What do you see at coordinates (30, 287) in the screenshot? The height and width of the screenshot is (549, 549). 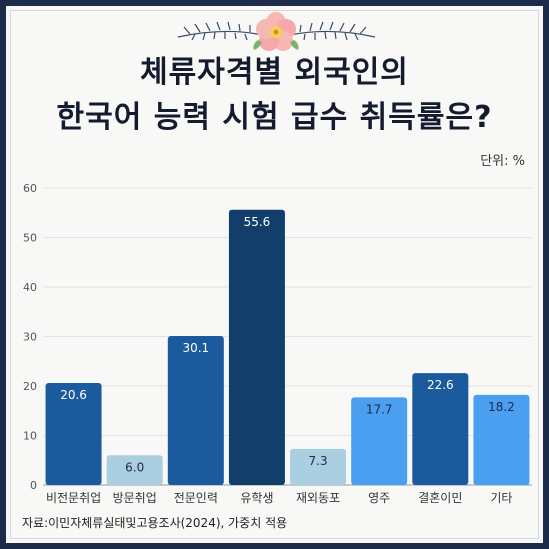 I see `y-tick-label: 40` at bounding box center [30, 287].